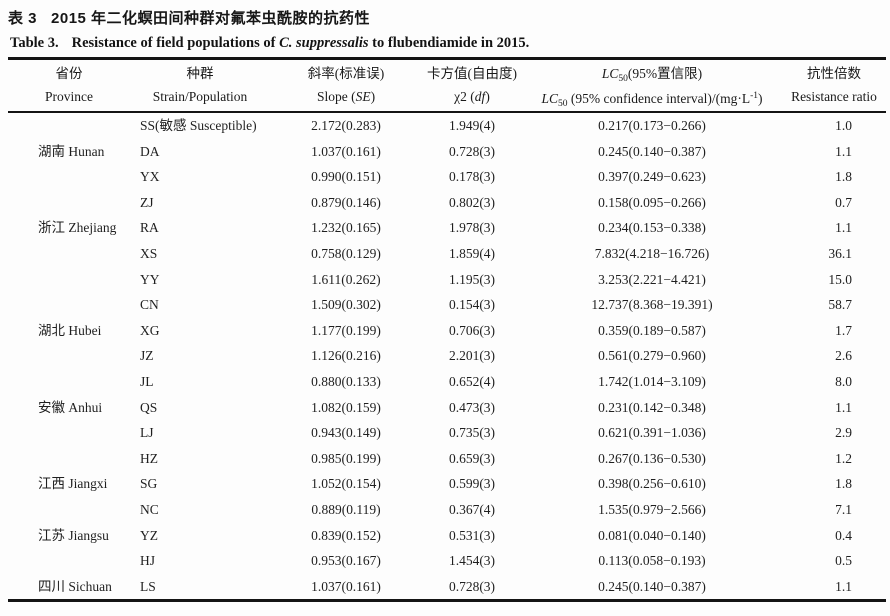 Image resolution: width=890 pixels, height=616 pixels. What do you see at coordinates (150, 330) in the screenshot?
I see `cell-strain: XG` at bounding box center [150, 330].